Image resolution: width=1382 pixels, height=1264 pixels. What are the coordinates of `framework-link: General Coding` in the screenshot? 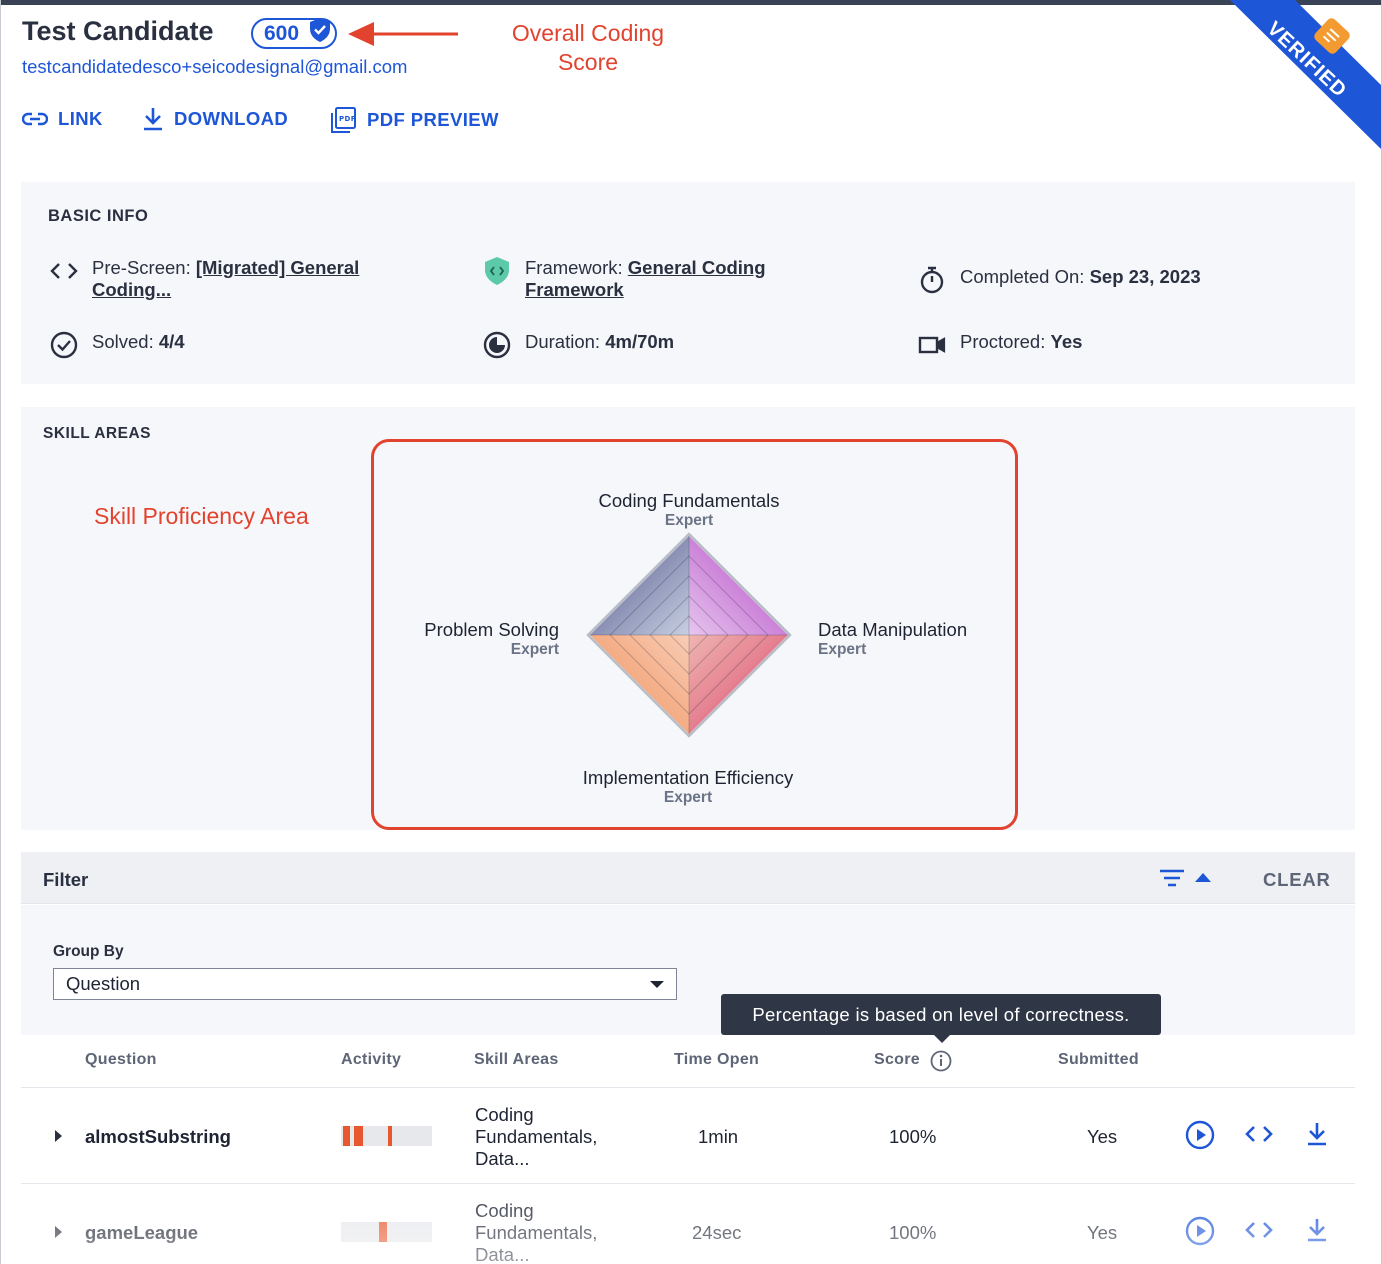 It's located at (696, 267).